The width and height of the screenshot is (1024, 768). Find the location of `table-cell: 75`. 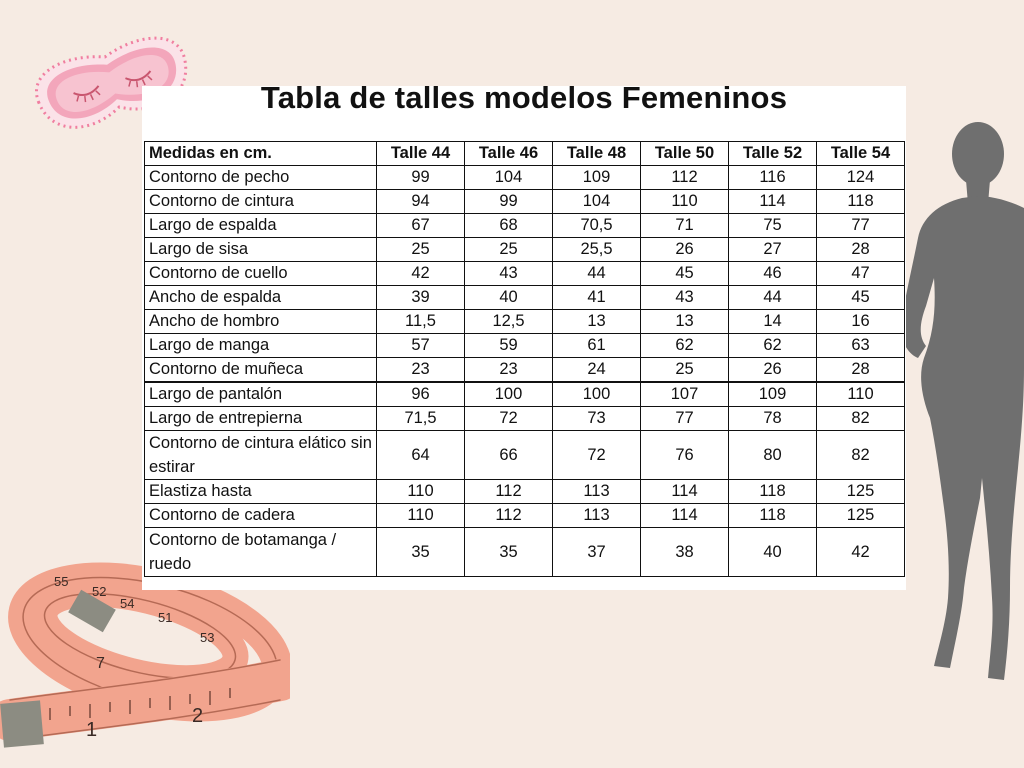

table-cell: 75 is located at coordinates (772, 225).